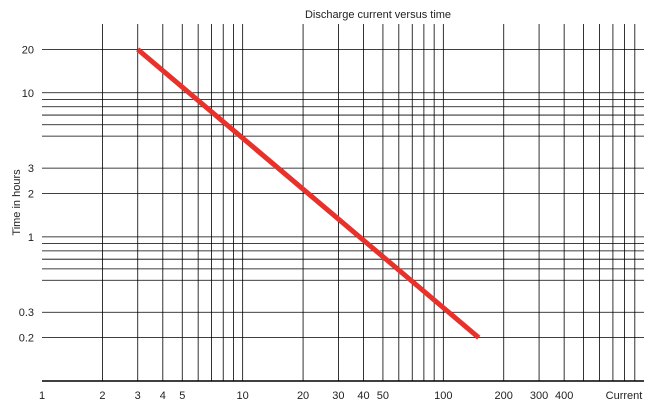 The height and width of the screenshot is (401, 653). Describe the element at coordinates (182, 395) in the screenshot. I see `x-tick-label: 5` at that location.